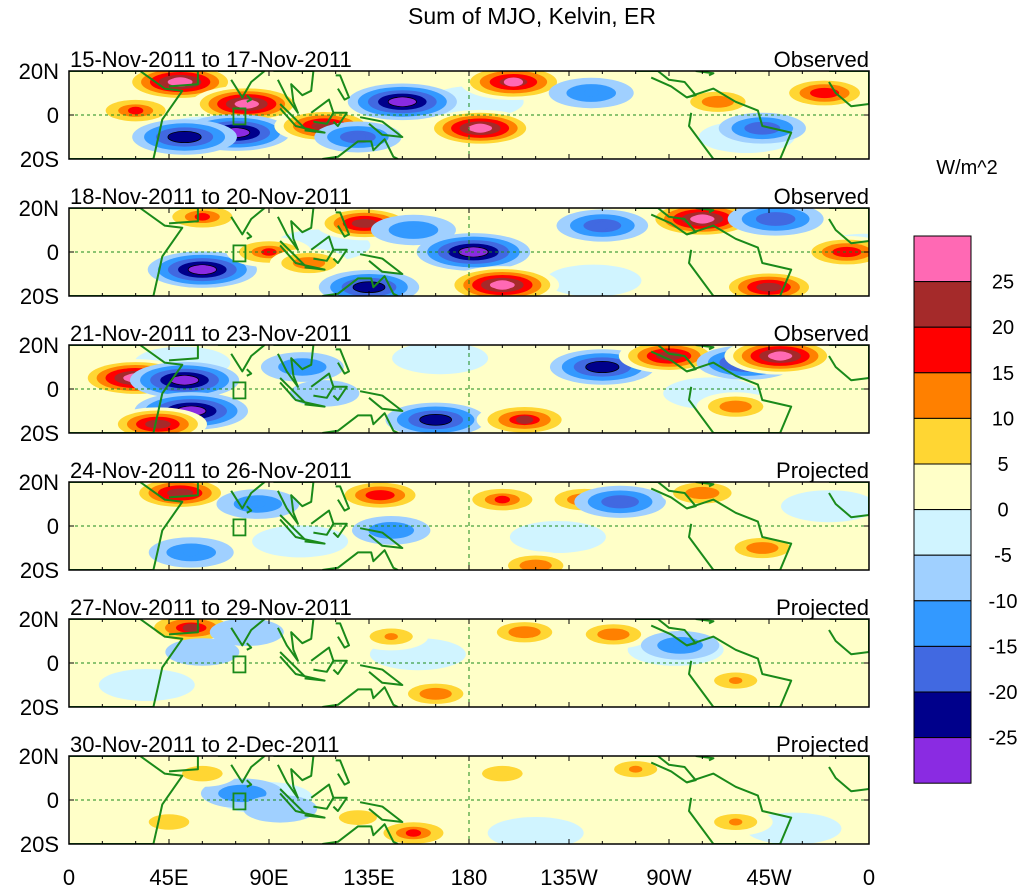 This screenshot has width=1021, height=889. Describe the element at coordinates (524, 632) in the screenshot. I see `anomaly-5-6-core` at that location.